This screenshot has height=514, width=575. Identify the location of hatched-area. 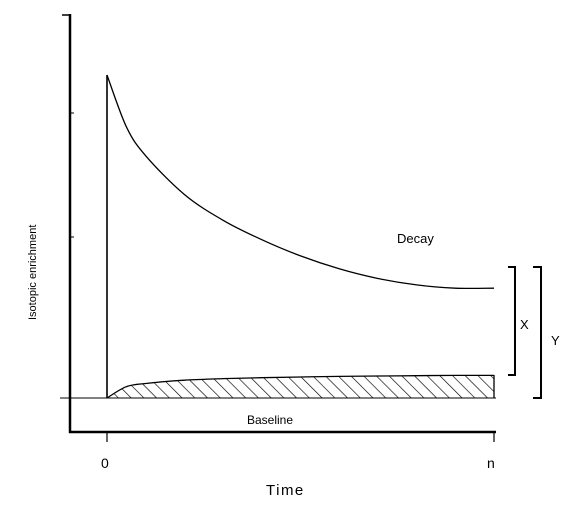
(300, 386).